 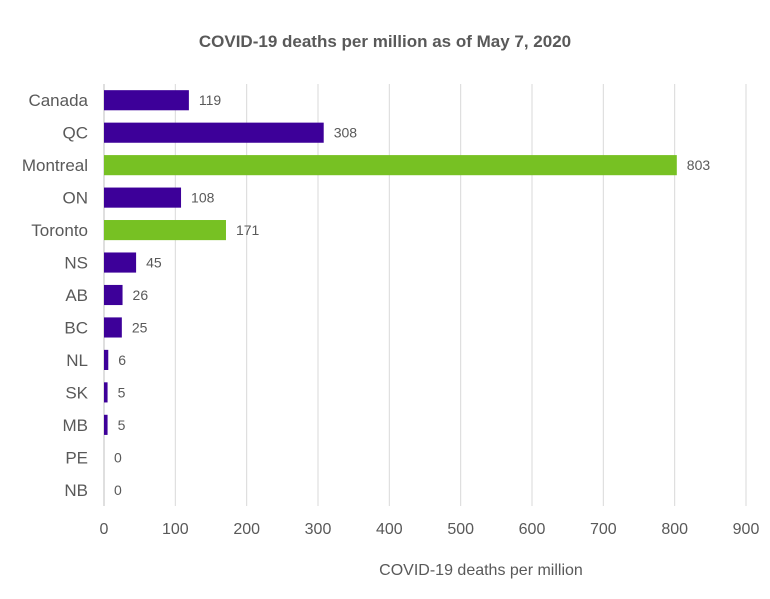 I want to click on data-label: 119, so click(x=210, y=100).